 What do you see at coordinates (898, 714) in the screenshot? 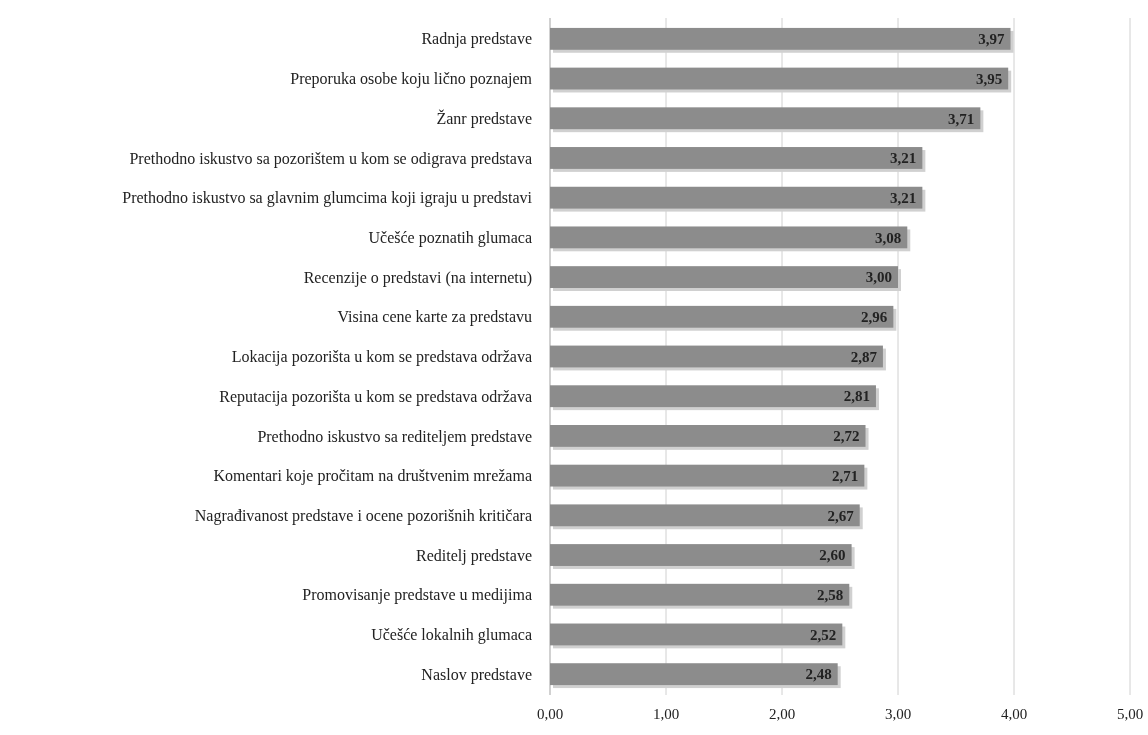
I see `x-tick-label: 3,00` at bounding box center [898, 714].